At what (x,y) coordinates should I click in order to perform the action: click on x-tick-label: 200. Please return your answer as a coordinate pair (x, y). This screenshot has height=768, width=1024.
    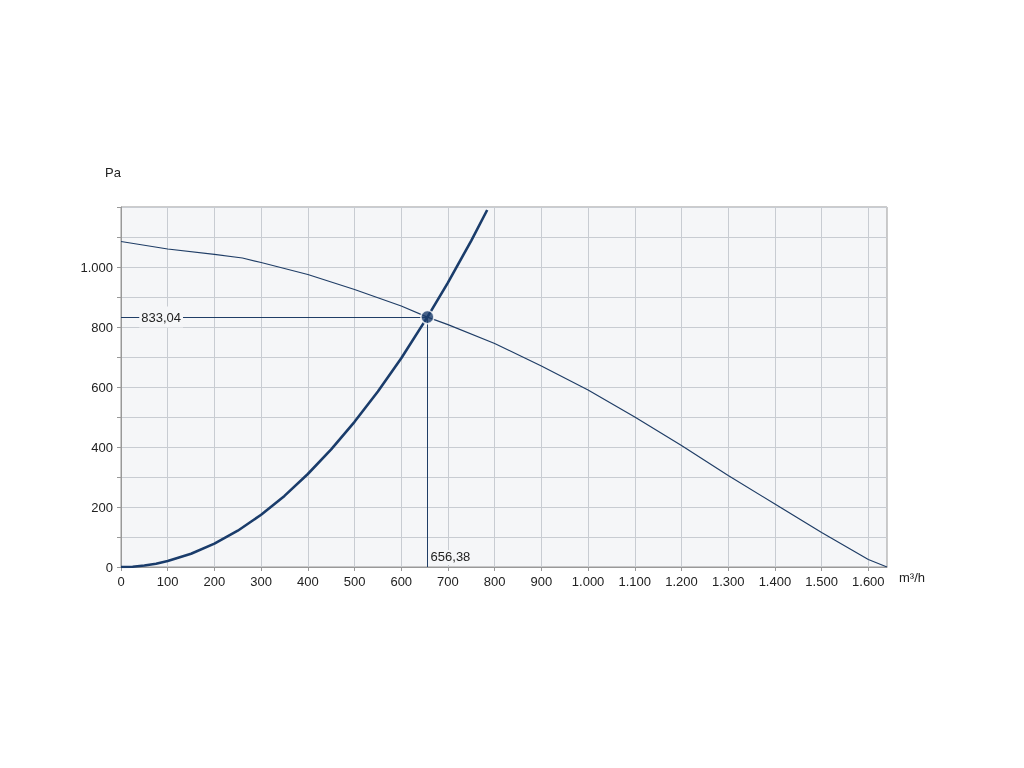
    Looking at the image, I should click on (214, 581).